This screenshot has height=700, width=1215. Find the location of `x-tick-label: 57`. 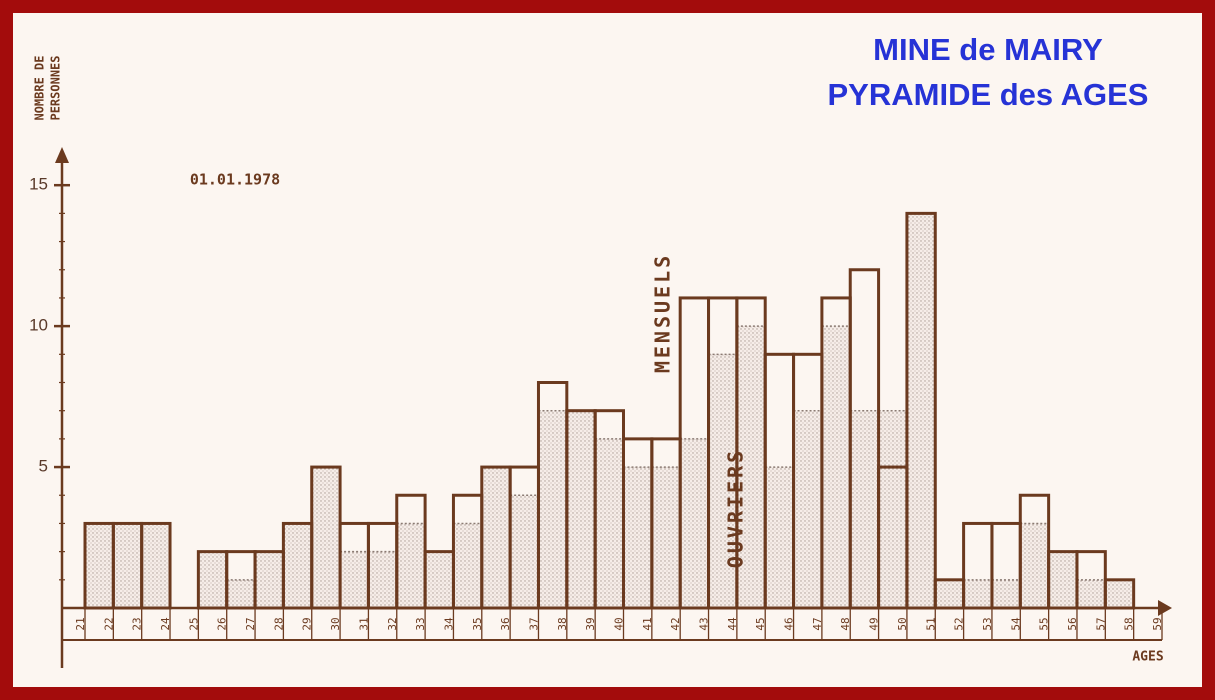

x-tick-label: 57 is located at coordinates (1100, 623).